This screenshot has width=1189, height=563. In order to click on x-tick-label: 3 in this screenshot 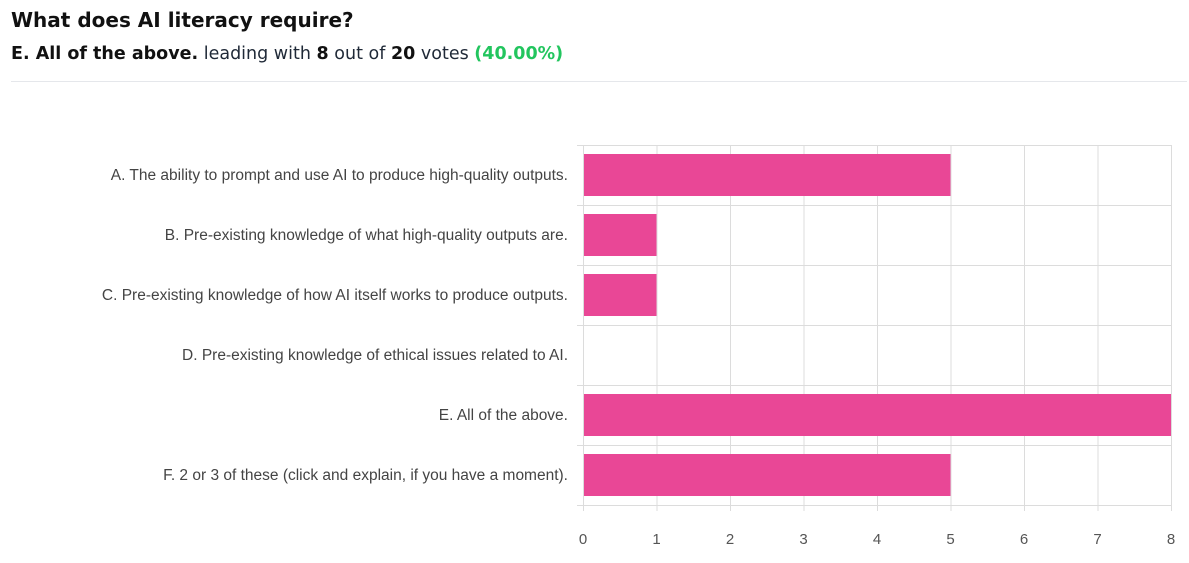, I will do `click(803, 539)`.